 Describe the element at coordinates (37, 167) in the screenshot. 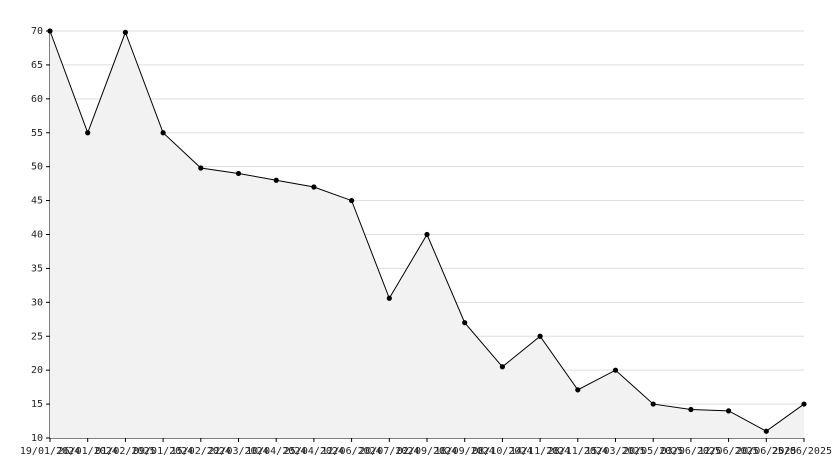

I see `y-tick-label: 50` at that location.